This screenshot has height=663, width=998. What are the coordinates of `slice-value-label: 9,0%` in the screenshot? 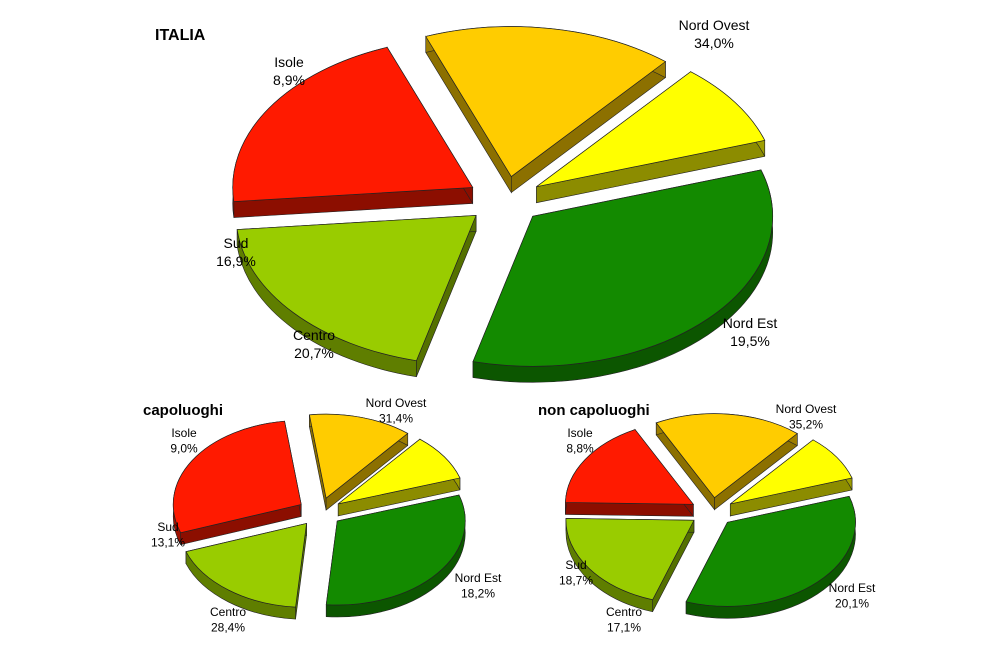 It's located at (184, 449).